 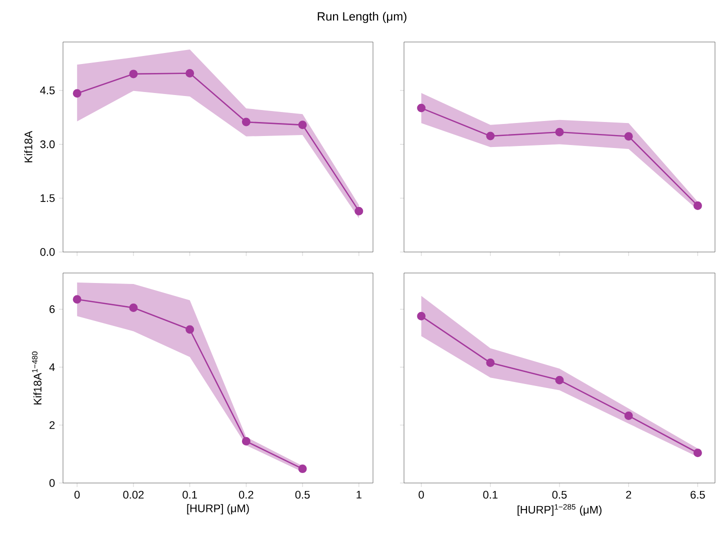 What do you see at coordinates (52, 367) in the screenshot?
I see `y-tick-label: 4` at bounding box center [52, 367].